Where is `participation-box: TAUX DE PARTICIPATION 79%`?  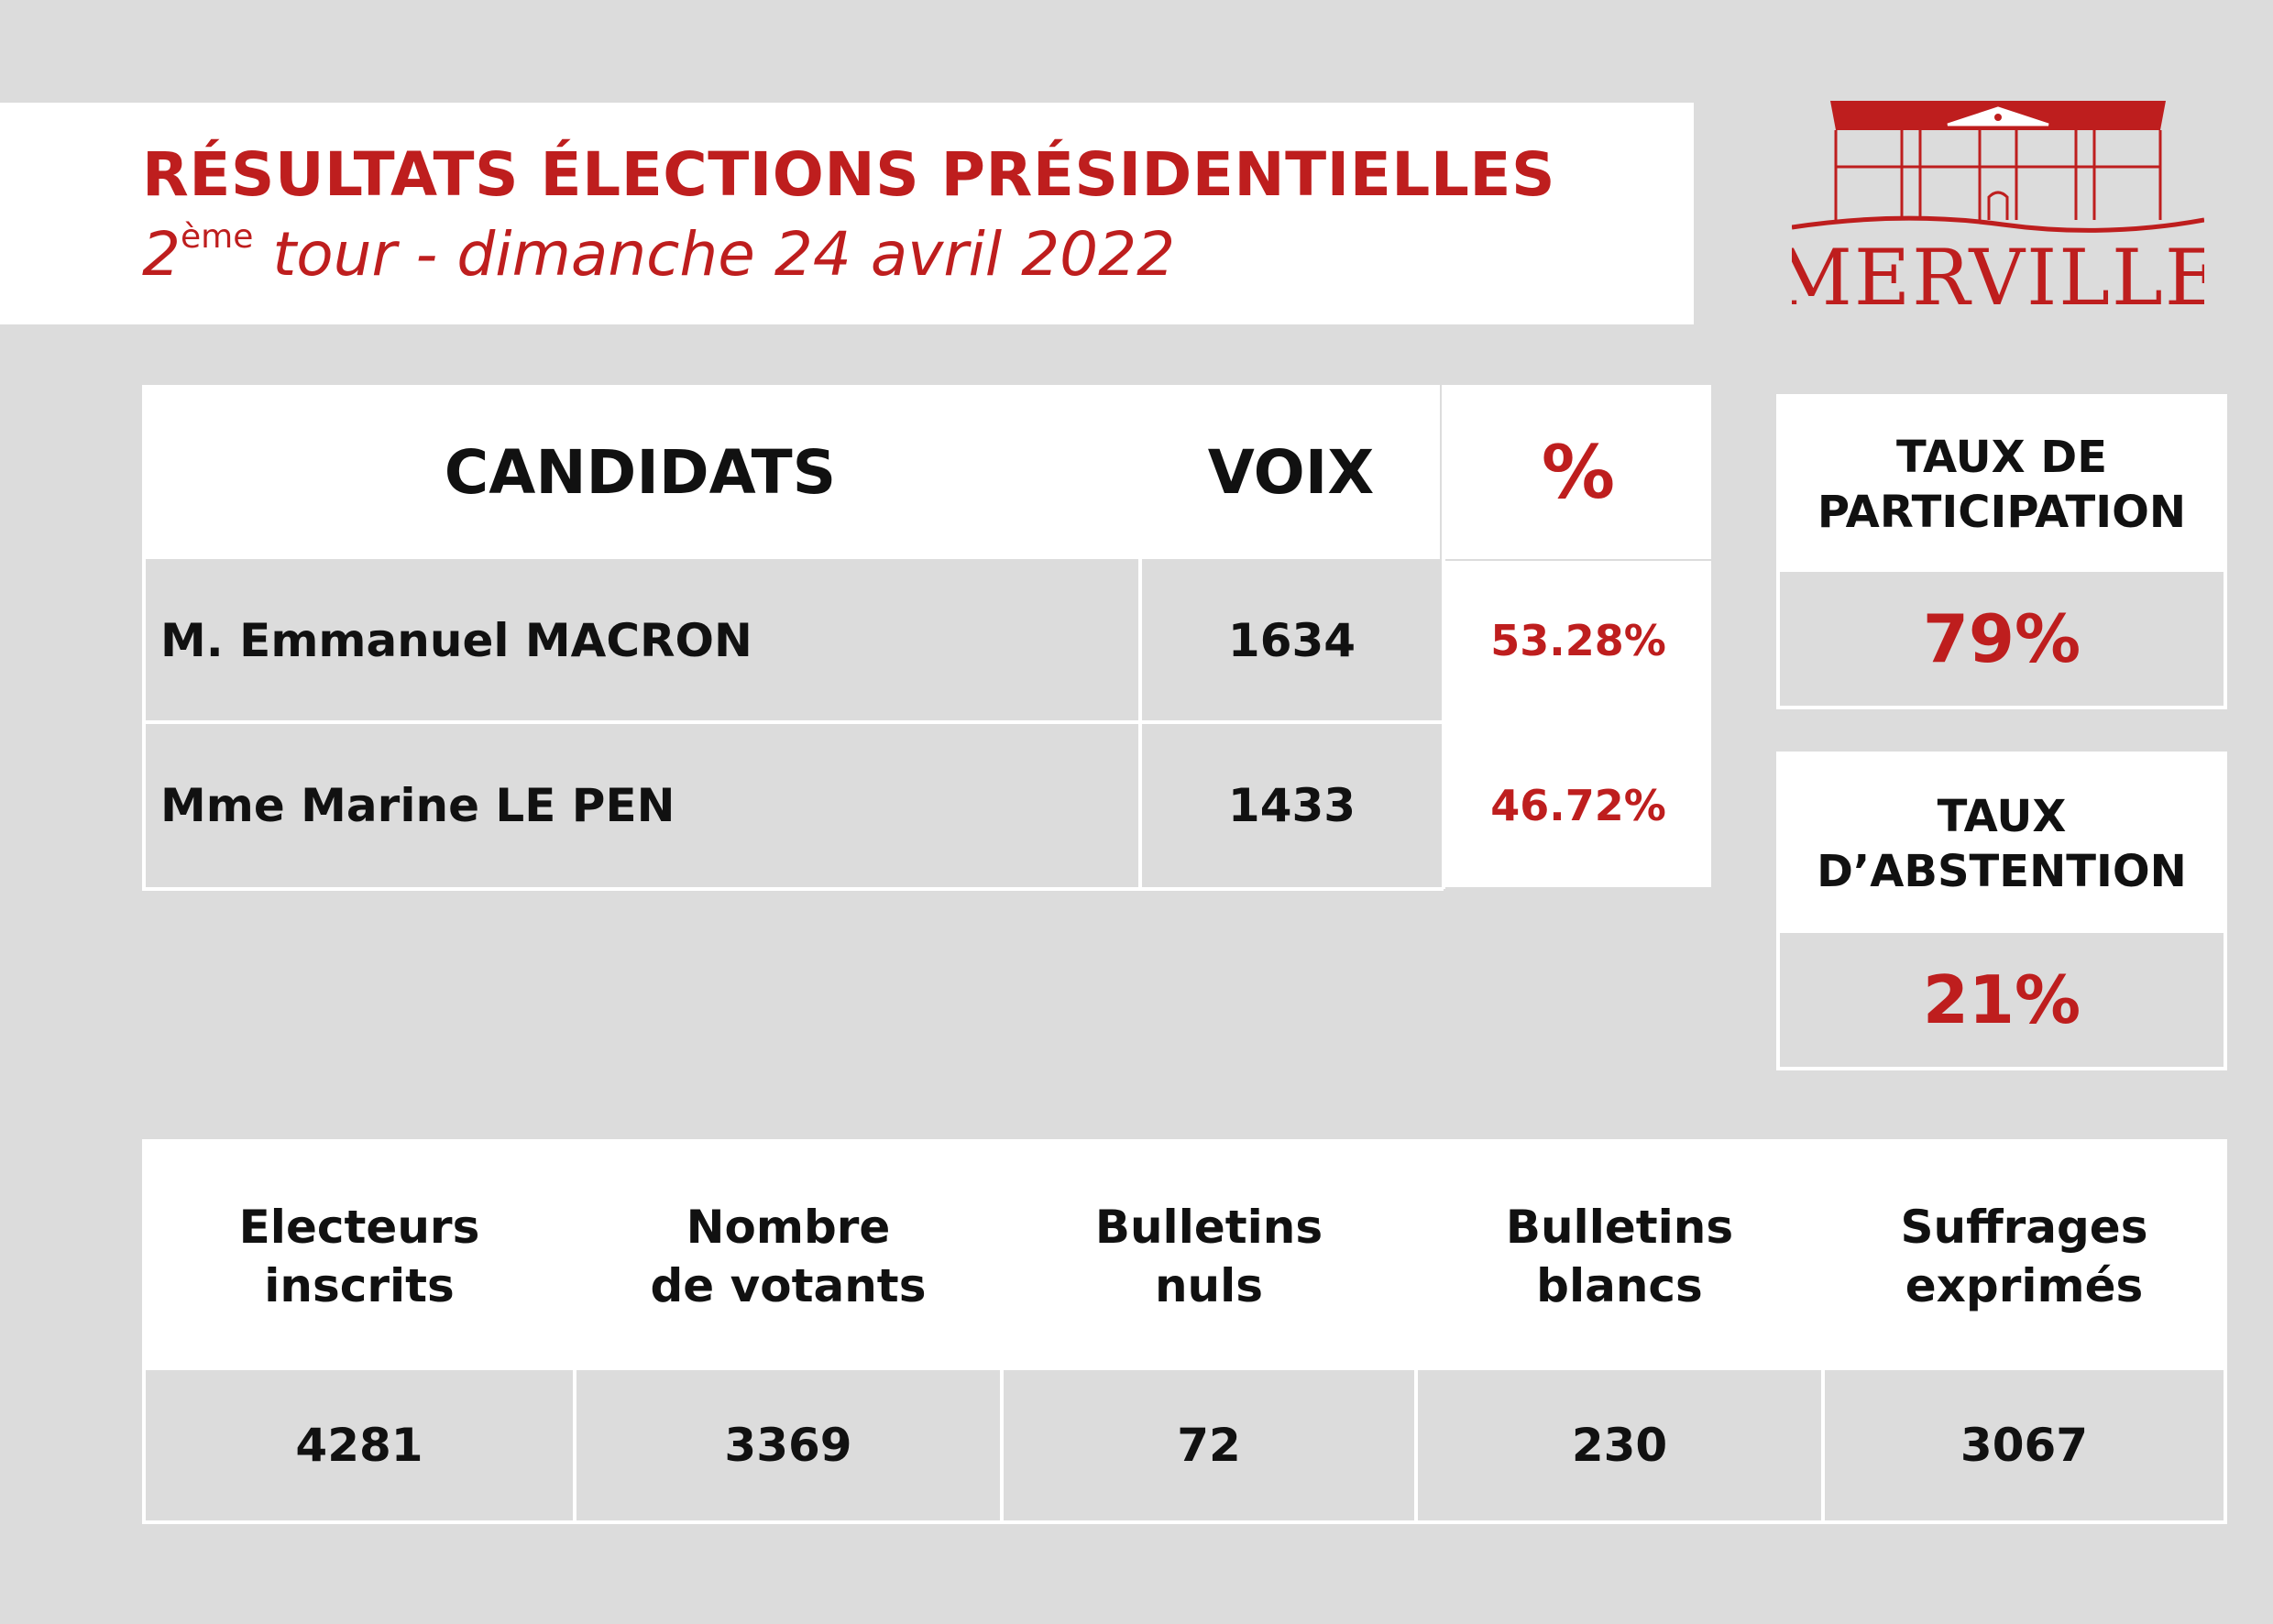 participation-box: TAUX DE PARTICIPATION 79% is located at coordinates (2002, 551).